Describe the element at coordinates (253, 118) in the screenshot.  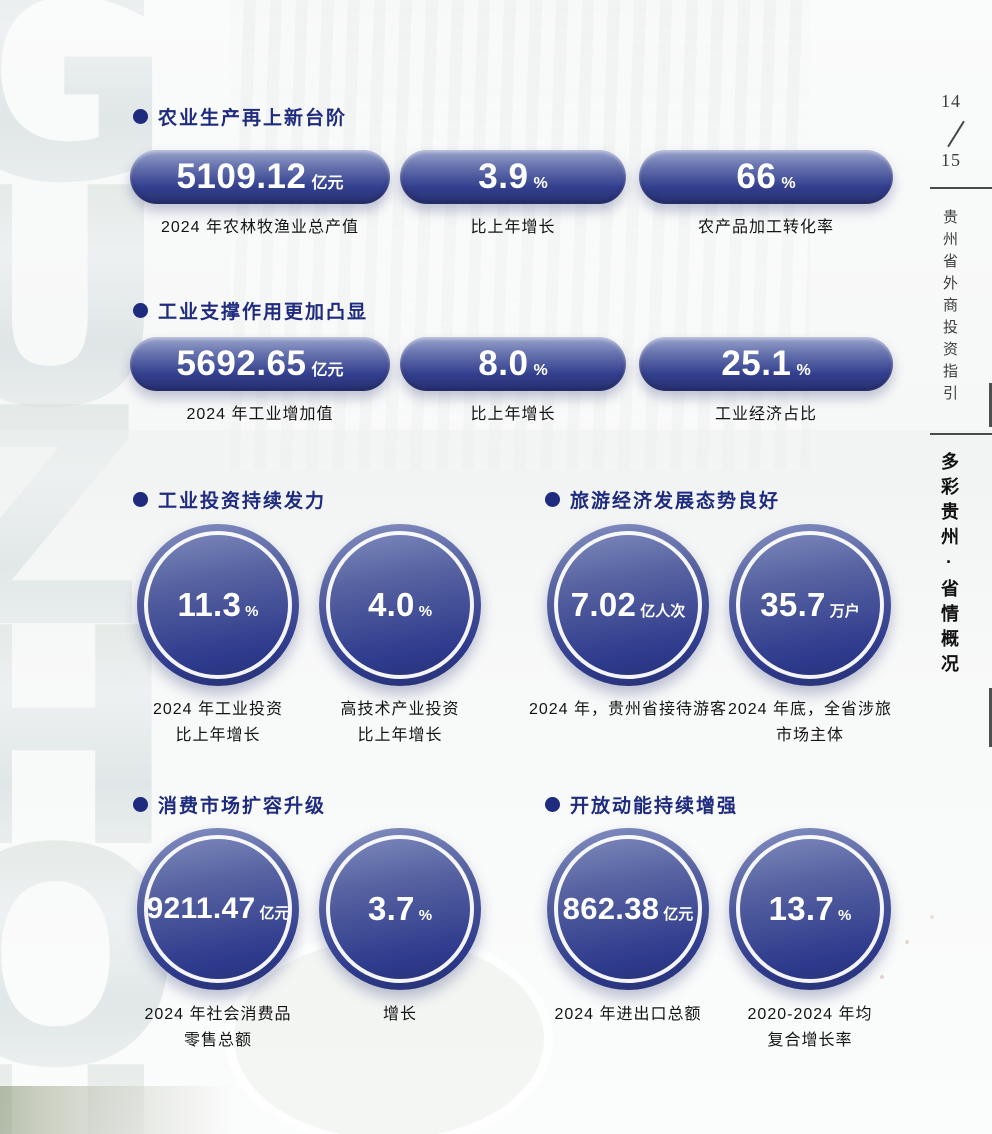
I see `section-title: 农业生产再上新台阶` at that location.